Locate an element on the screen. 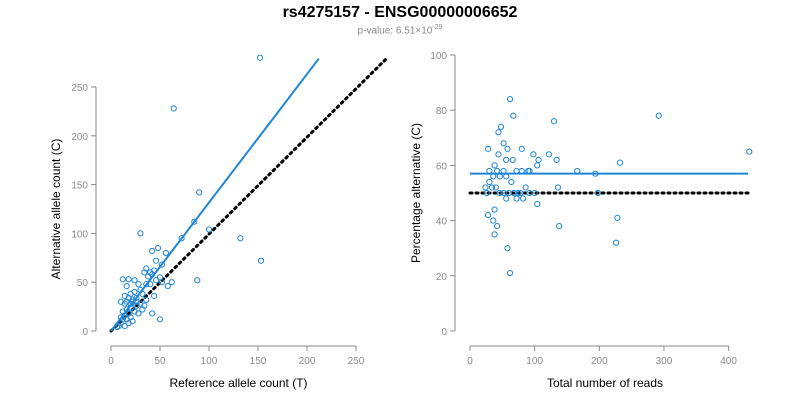 Image resolution: width=800 pixels, height=400 pixels. x-axis: 0 100 200 300 400 is located at coordinates (602, 356).